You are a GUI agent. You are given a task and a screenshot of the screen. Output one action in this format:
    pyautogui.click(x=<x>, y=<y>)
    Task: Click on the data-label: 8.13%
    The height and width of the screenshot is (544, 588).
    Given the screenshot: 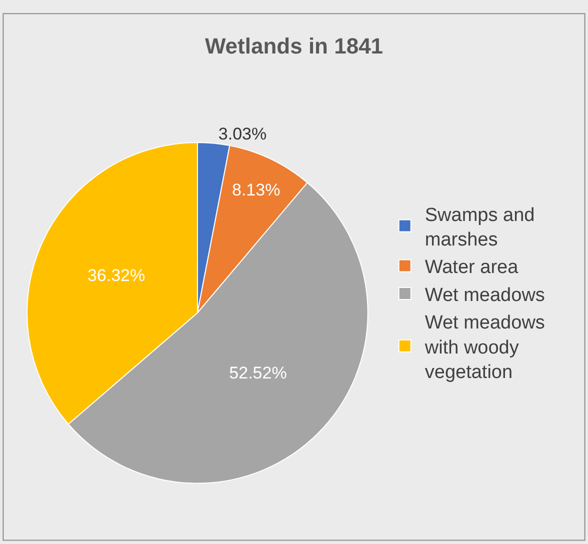 What is the action you would take?
    pyautogui.click(x=256, y=190)
    